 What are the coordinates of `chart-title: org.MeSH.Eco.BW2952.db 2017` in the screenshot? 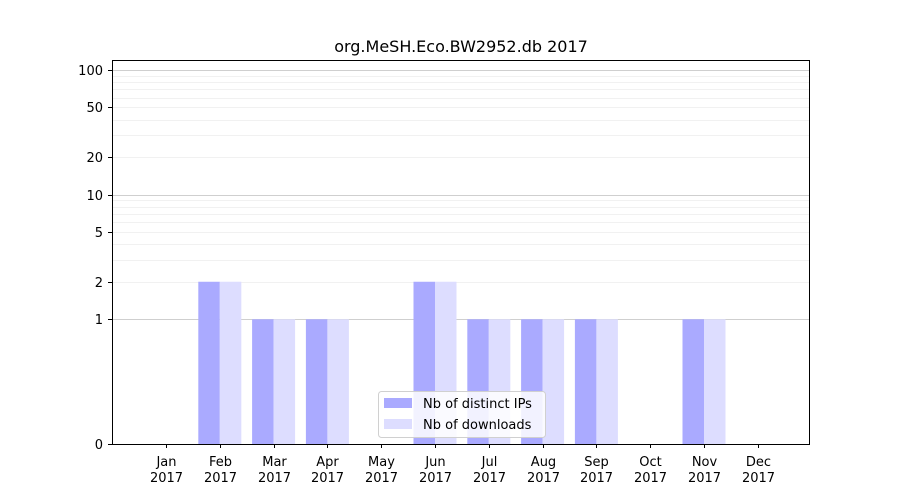 It's located at (461, 46).